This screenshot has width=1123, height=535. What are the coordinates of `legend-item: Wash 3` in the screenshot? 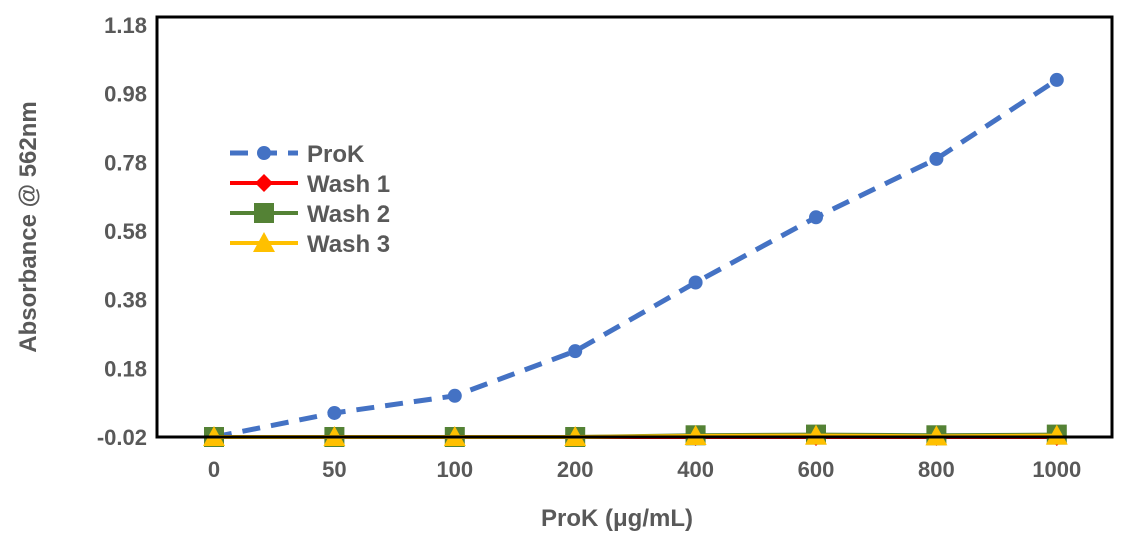 It's located at (310, 244).